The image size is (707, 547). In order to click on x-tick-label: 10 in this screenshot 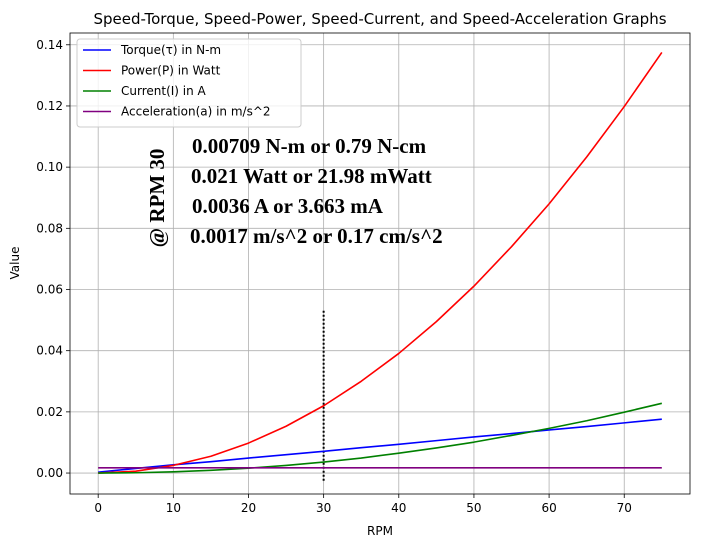, I will do `click(173, 508)`.